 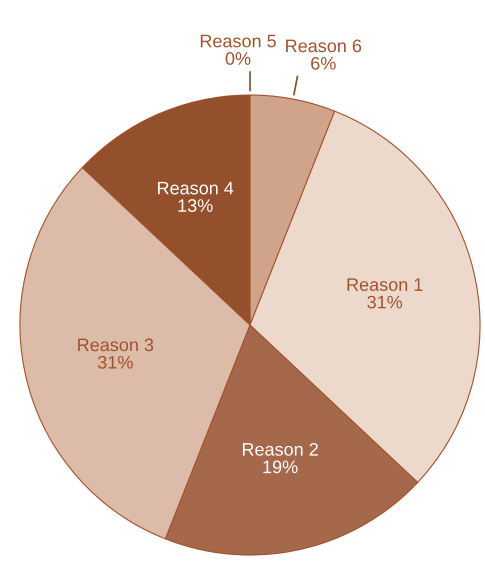 I want to click on text: 0%, so click(x=238, y=58).